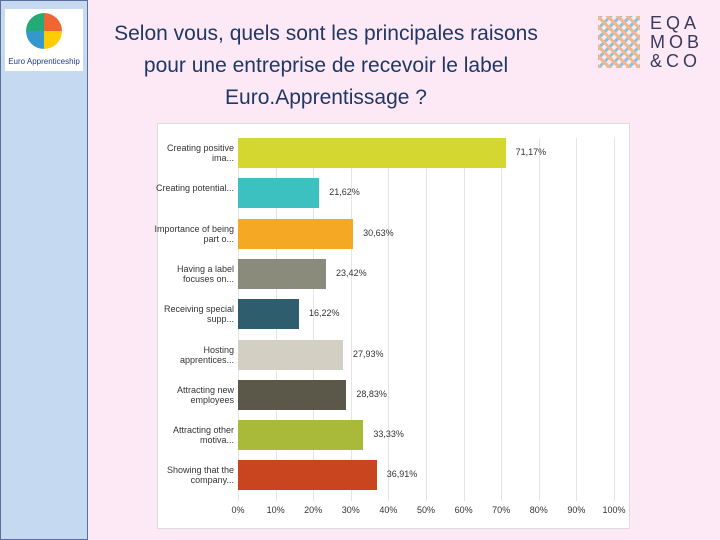 This screenshot has height=540, width=720. I want to click on value-label: 23,42%, so click(351, 272).